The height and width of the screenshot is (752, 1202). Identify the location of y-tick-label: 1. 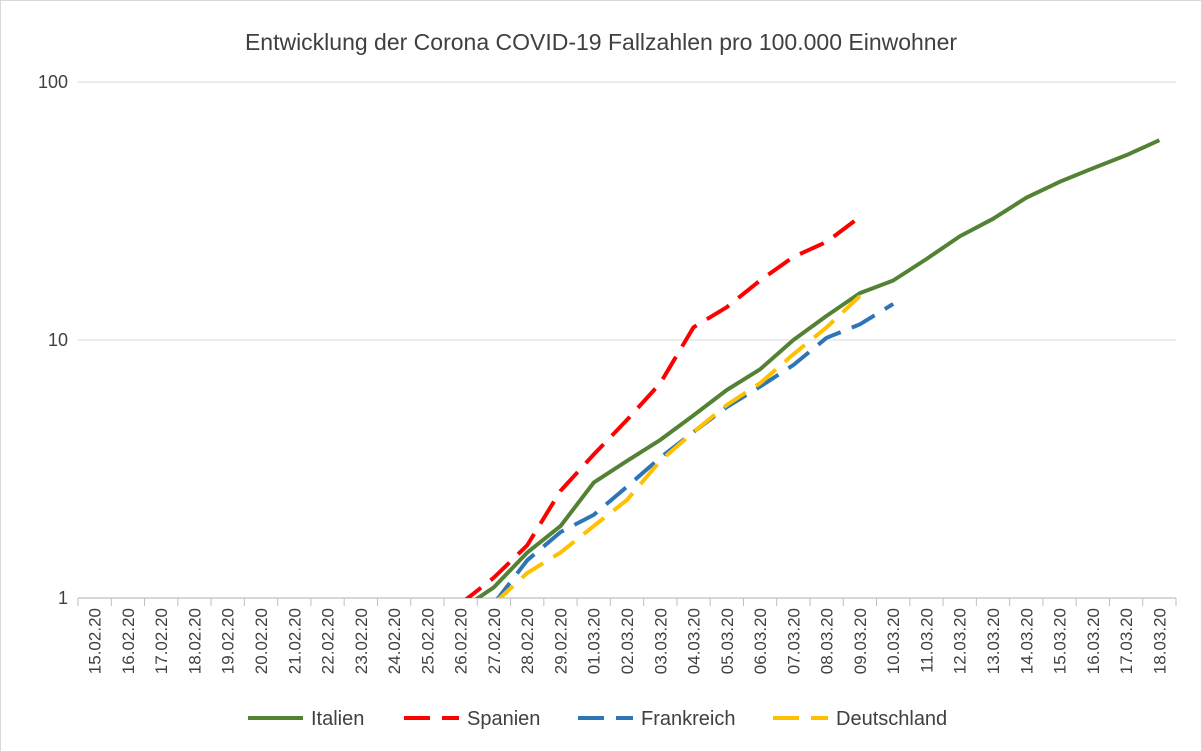
(63, 598).